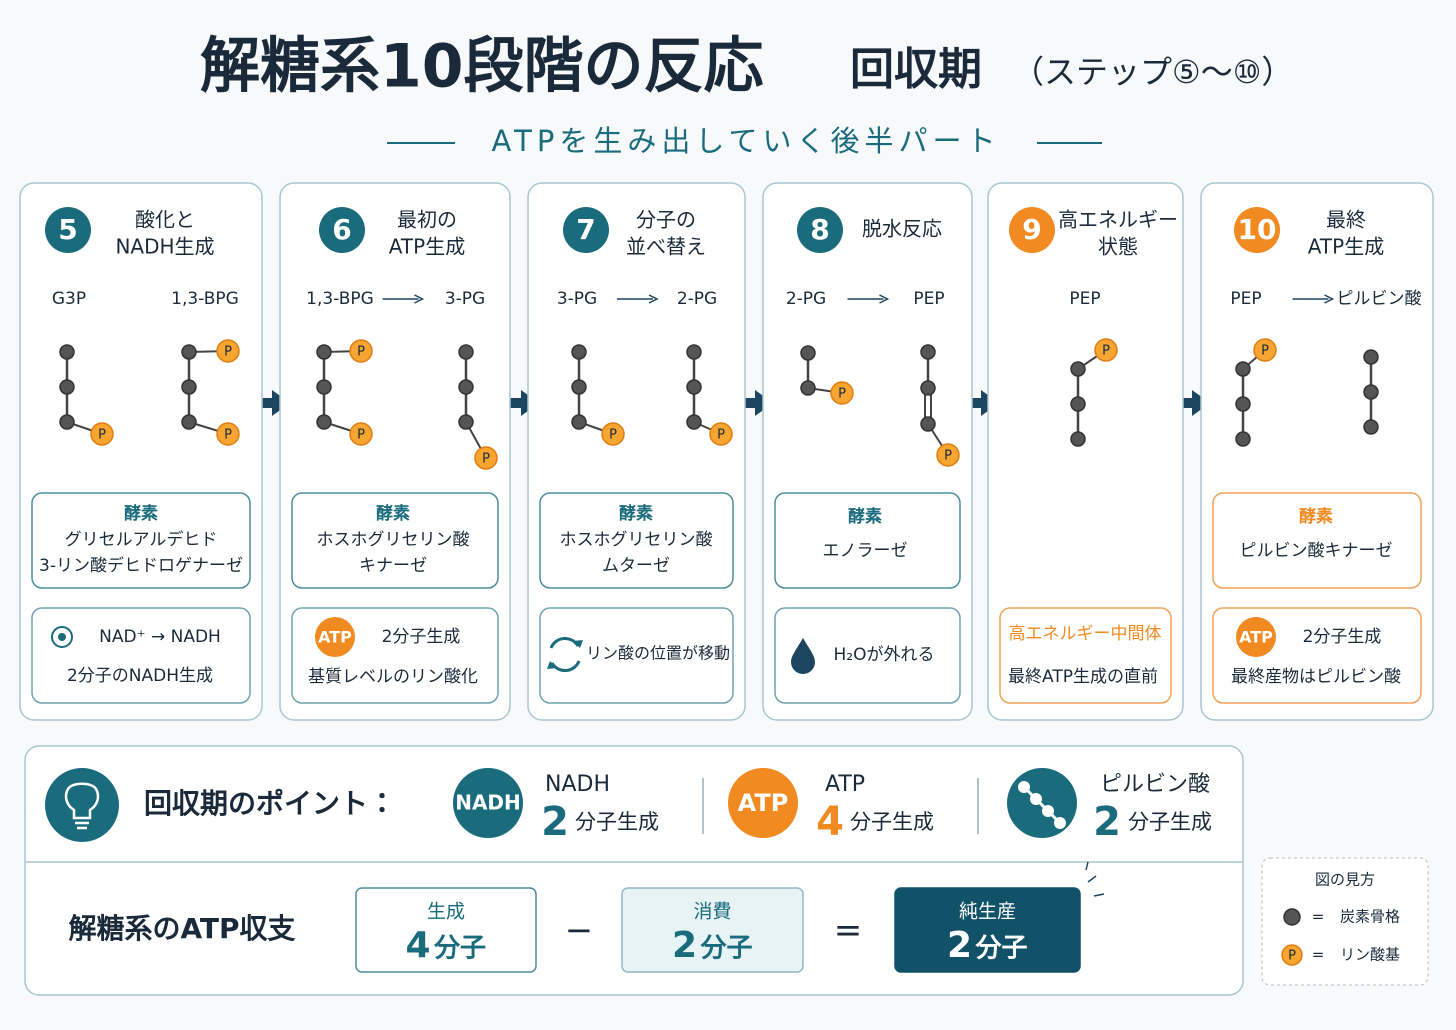 This screenshot has height=1030, width=1456. Describe the element at coordinates (482, 67) in the screenshot. I see `title: 解糖系10段階の反応` at that location.